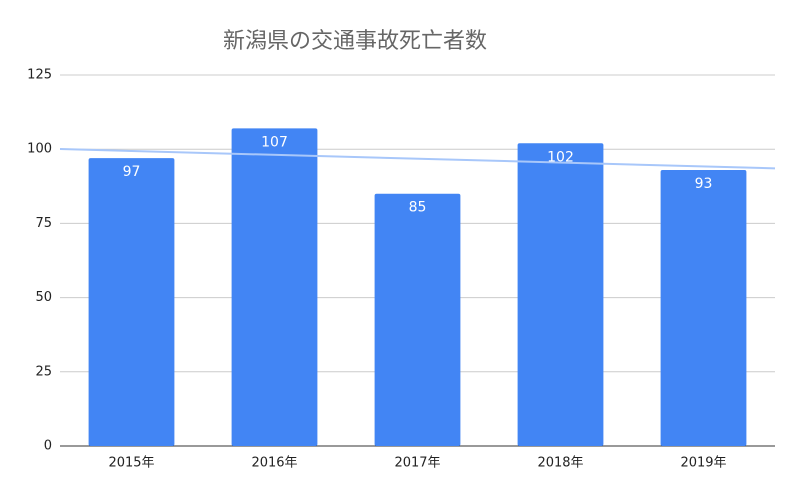  I want to click on data-label: 85, so click(418, 208).